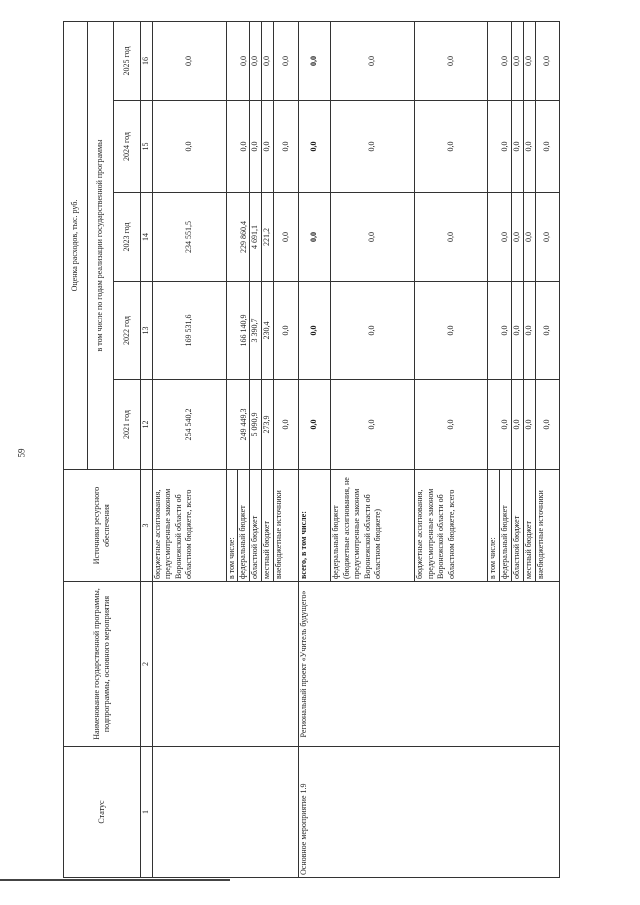 The width and height of the screenshot is (640, 905). What do you see at coordinates (146, 237) in the screenshot?
I see `col-number: 14` at bounding box center [146, 237].